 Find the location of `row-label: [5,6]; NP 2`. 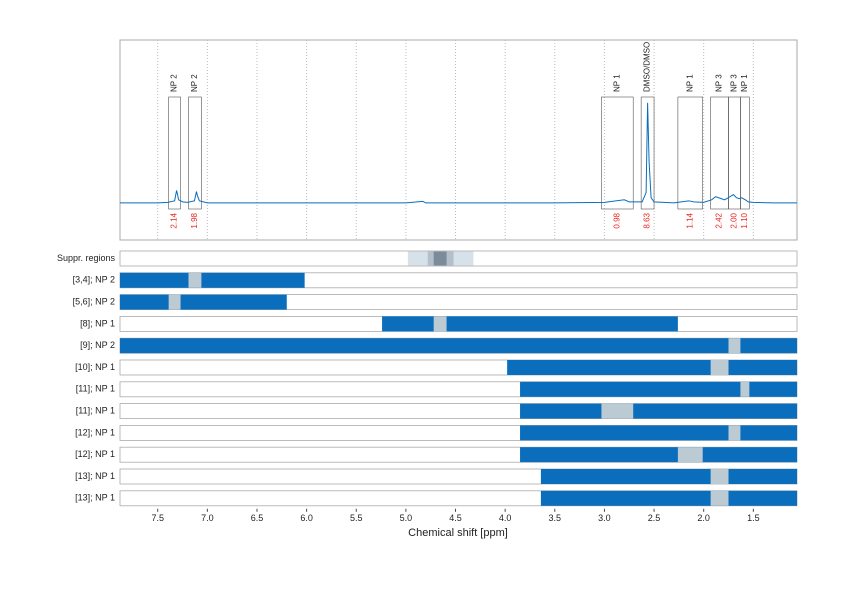

row-label: [5,6]; NP 2 is located at coordinates (94, 301).